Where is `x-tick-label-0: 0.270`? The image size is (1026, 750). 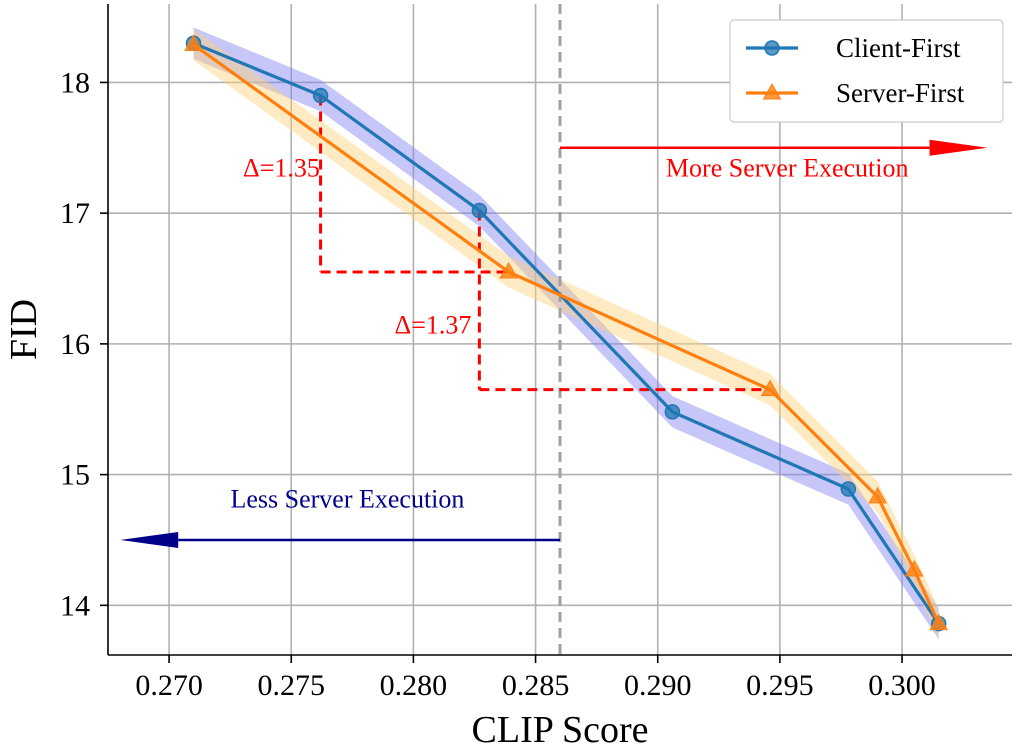
x-tick-label-0: 0.270 is located at coordinates (169, 685).